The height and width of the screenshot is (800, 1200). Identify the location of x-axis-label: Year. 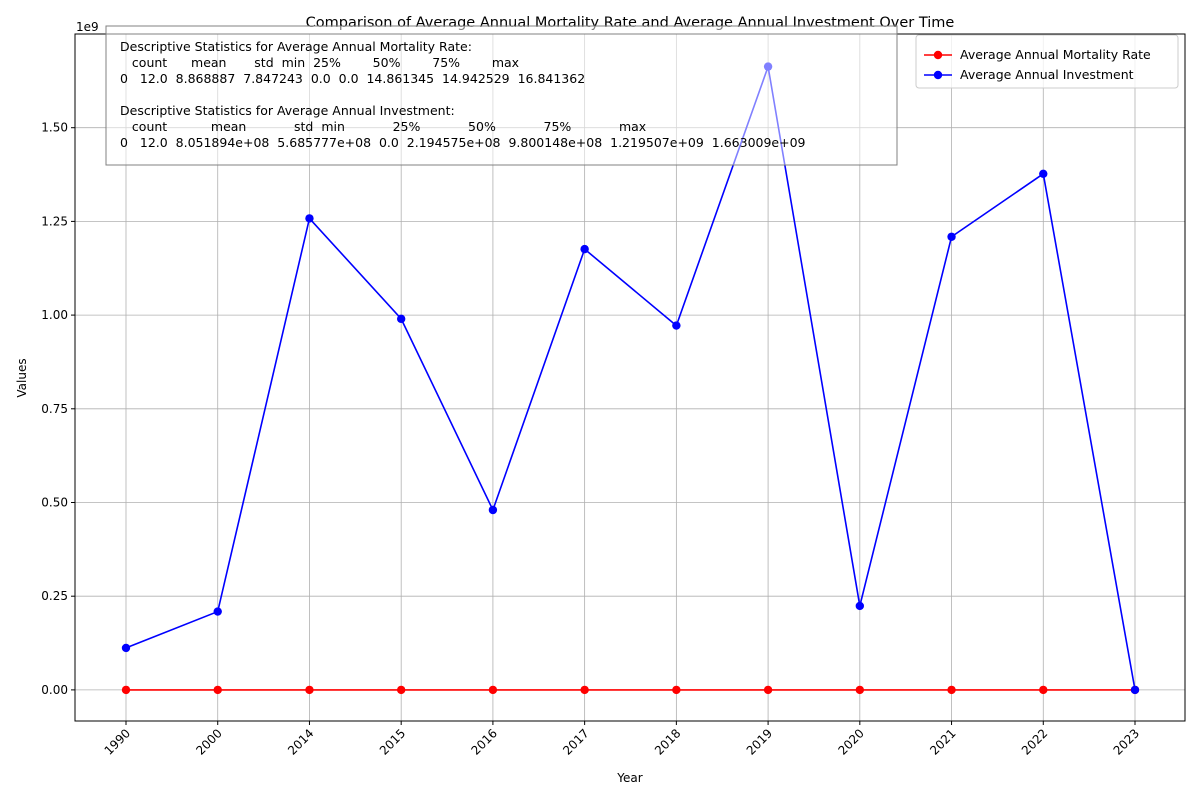
(629, 778).